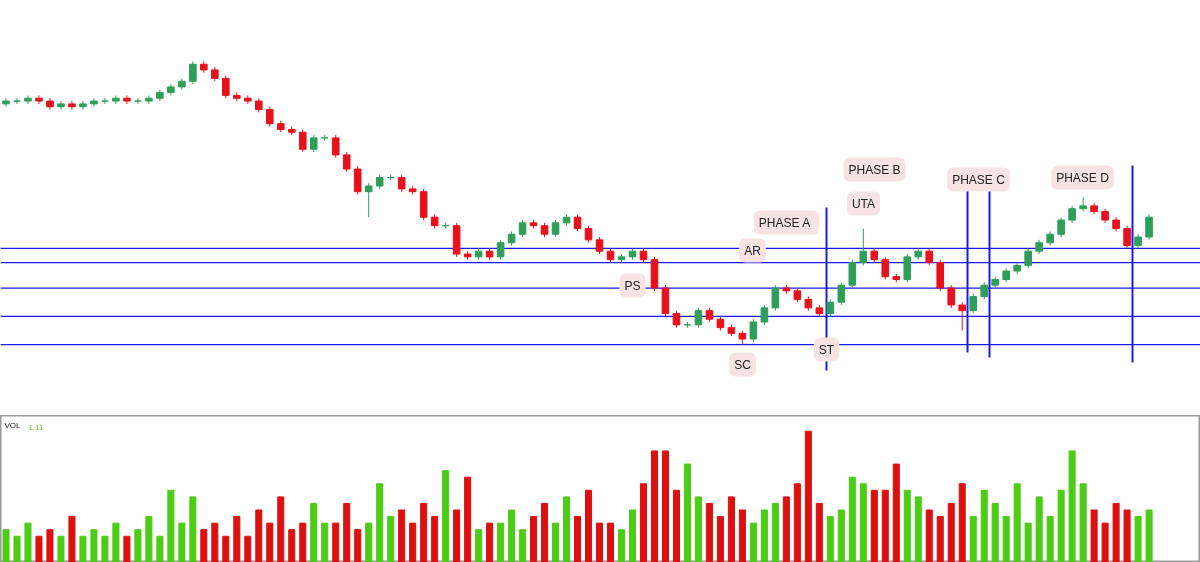  What do you see at coordinates (784, 222) in the screenshot?
I see `annotation: PHASE A` at bounding box center [784, 222].